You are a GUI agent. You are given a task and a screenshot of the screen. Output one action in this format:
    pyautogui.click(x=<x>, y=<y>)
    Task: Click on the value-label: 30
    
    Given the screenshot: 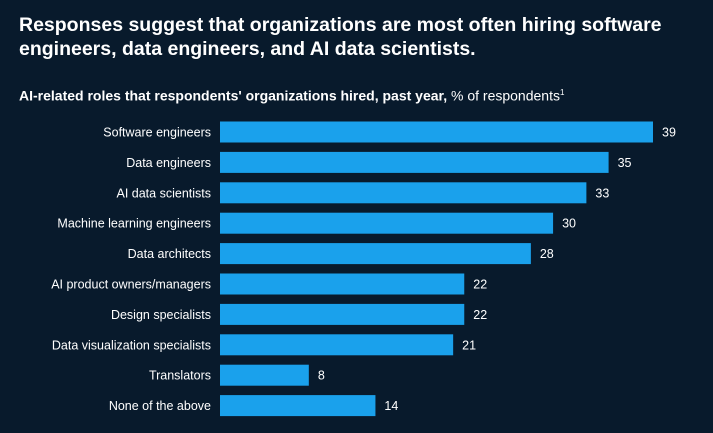 What is the action you would take?
    pyautogui.click(x=569, y=224)
    